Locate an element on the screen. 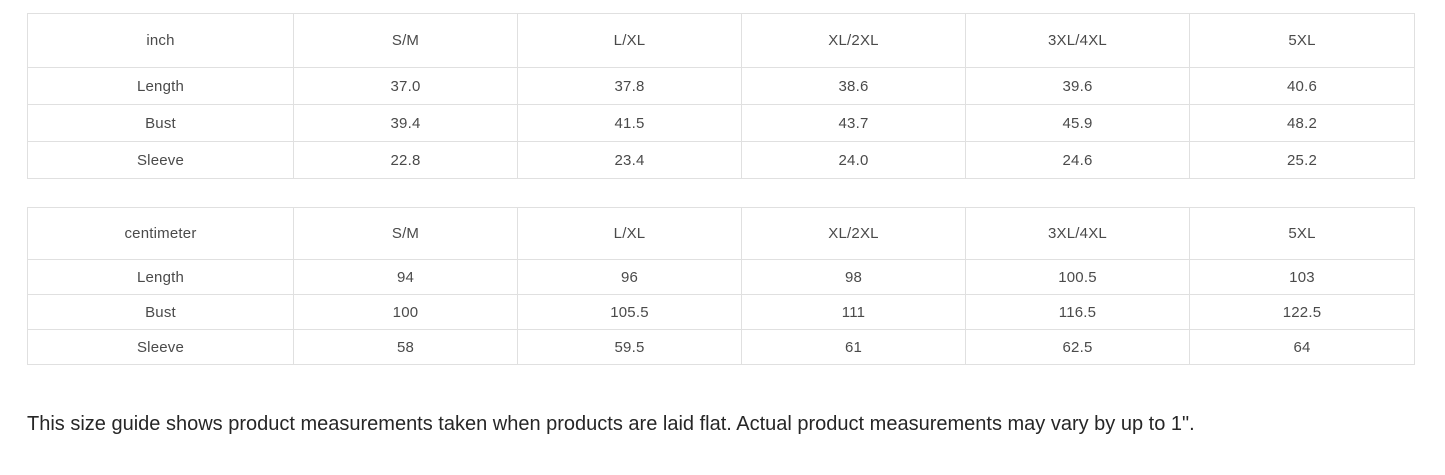  table-row-sleeve: Sleeve 58 59.5 61 62.5 64 is located at coordinates (721, 347).